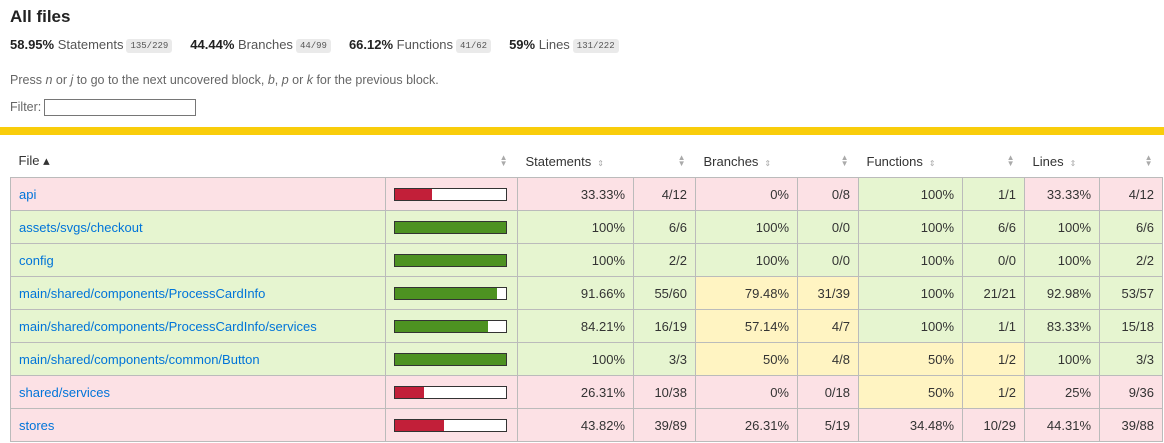 This screenshot has width=1164, height=443. What do you see at coordinates (91, 45) in the screenshot?
I see `summary-item: 58.95% Statements 135/229` at bounding box center [91, 45].